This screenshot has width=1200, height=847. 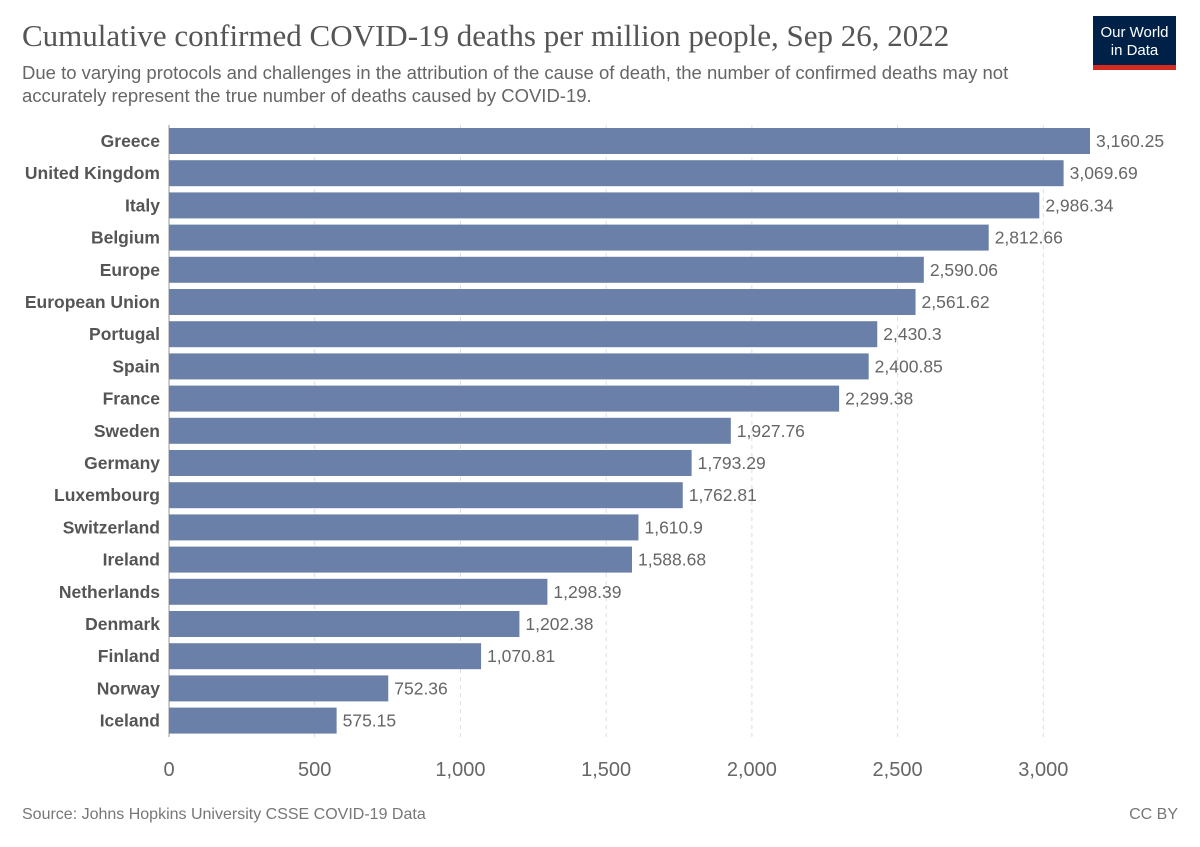 What do you see at coordinates (912, 334) in the screenshot?
I see `value-label: 2,430.3` at bounding box center [912, 334].